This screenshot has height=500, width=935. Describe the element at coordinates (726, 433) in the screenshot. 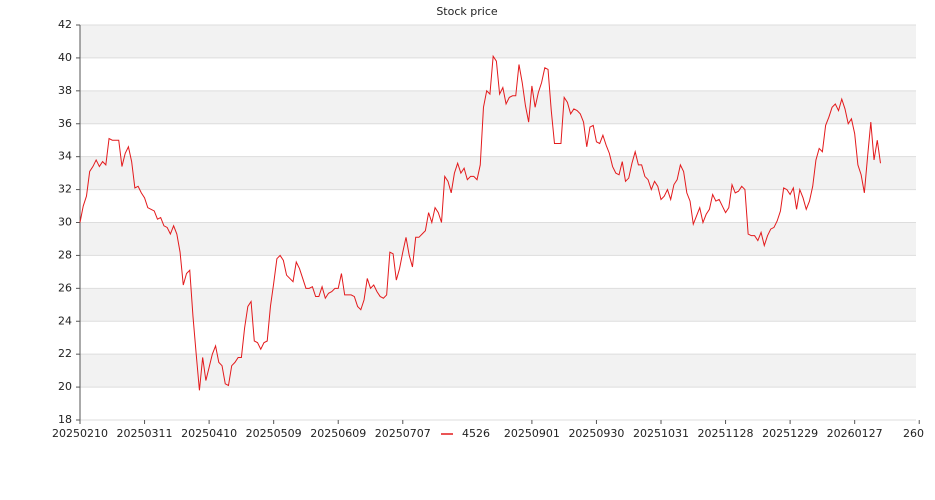

I see `x-tick-label: 20251128` at that location.